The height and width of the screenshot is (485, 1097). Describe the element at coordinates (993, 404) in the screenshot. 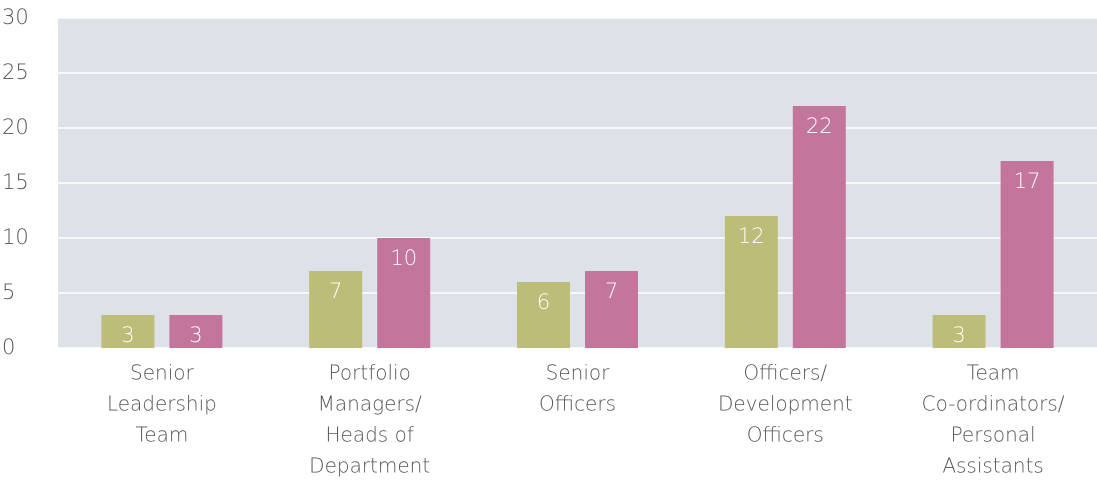

I see `x-tick-label: Co-ordinators/` at that location.